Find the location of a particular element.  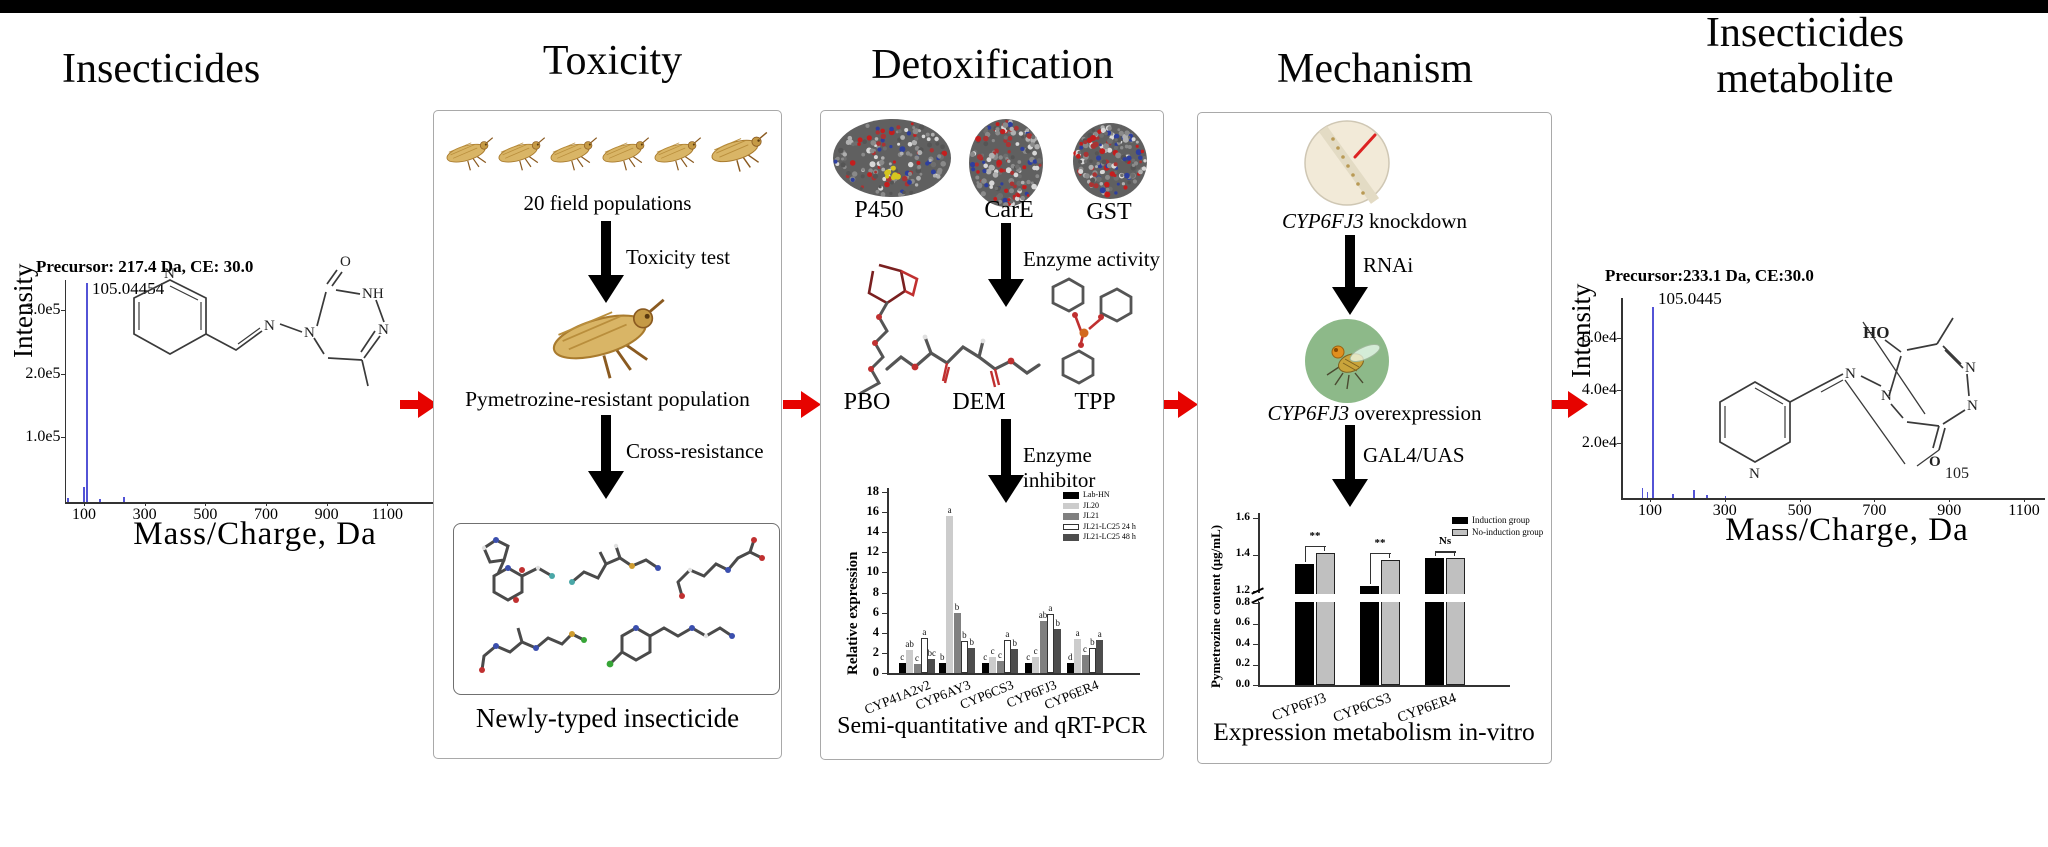

right-spectrum-precursor-label: Precursor:233.1 Da, CE:30.0 is located at coordinates (1709, 275).